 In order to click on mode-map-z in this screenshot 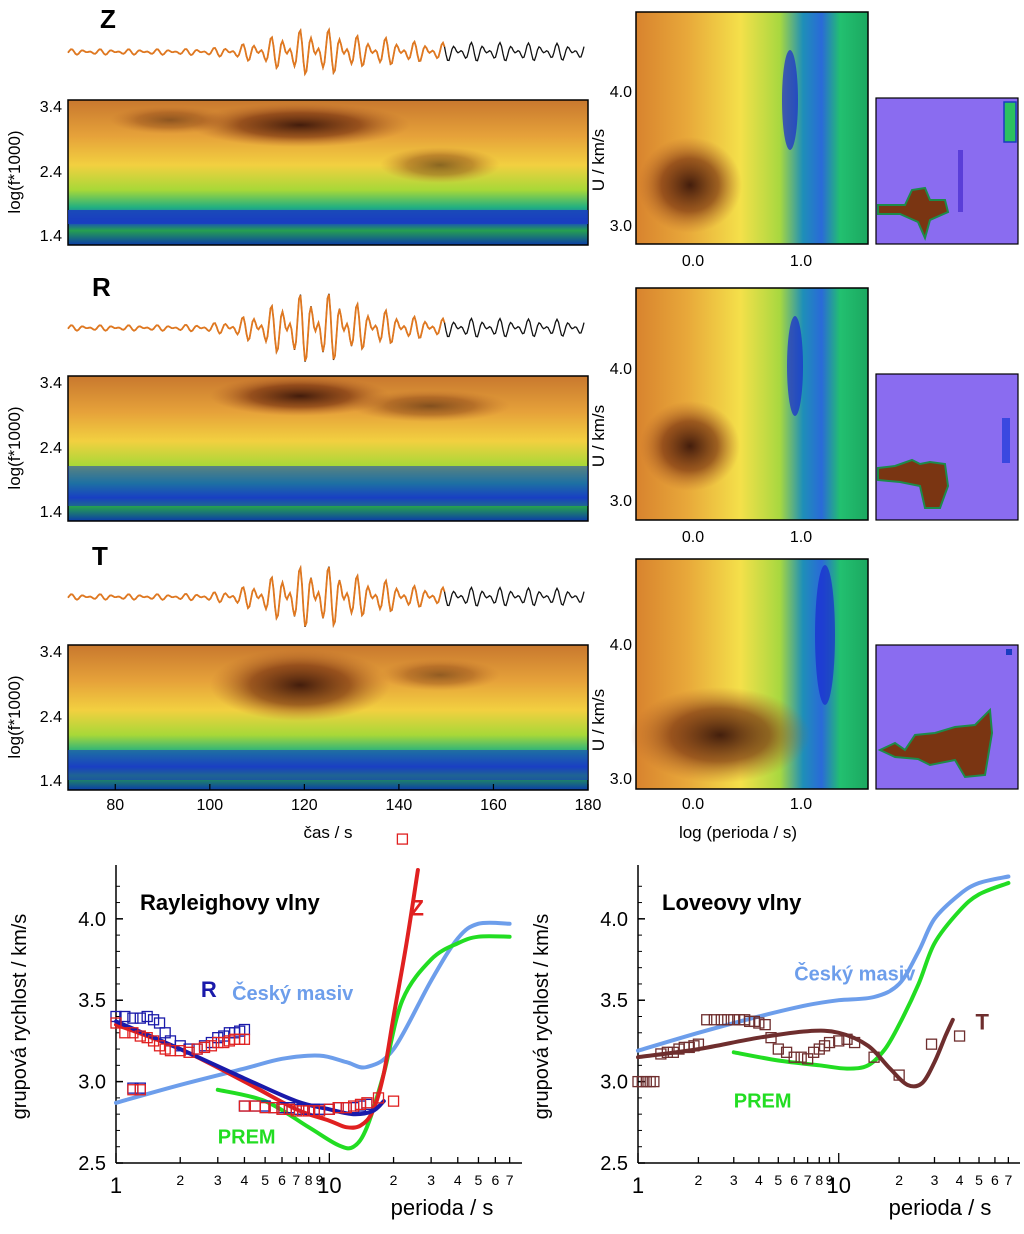, I will do `click(947, 171)`.